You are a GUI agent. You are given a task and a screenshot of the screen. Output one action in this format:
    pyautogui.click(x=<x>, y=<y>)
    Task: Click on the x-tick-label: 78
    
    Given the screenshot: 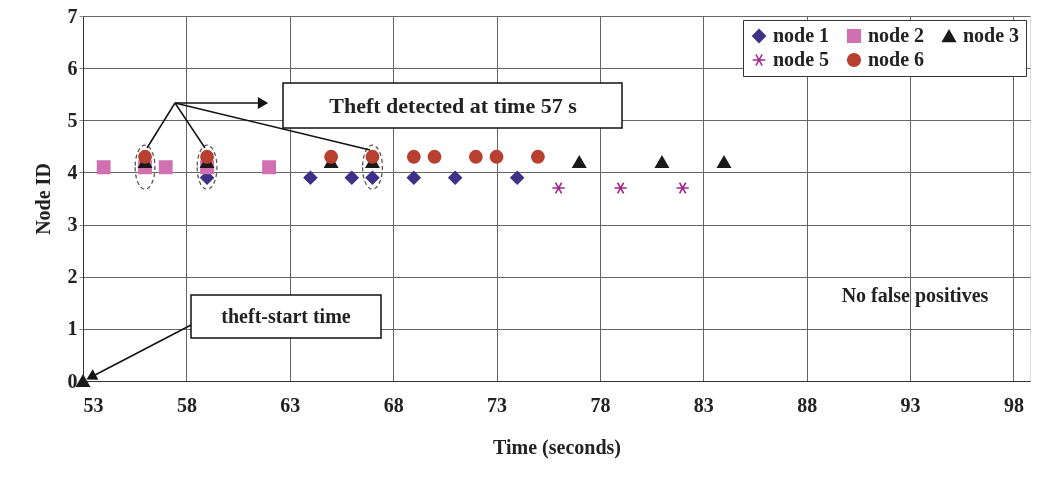 What is the action you would take?
    pyautogui.click(x=600, y=404)
    